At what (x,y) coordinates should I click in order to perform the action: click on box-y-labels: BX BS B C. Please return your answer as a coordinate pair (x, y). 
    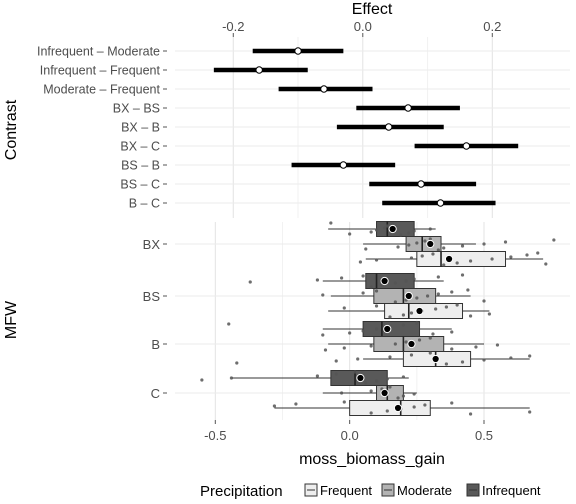
    Looking at the image, I should click on (155, 319).